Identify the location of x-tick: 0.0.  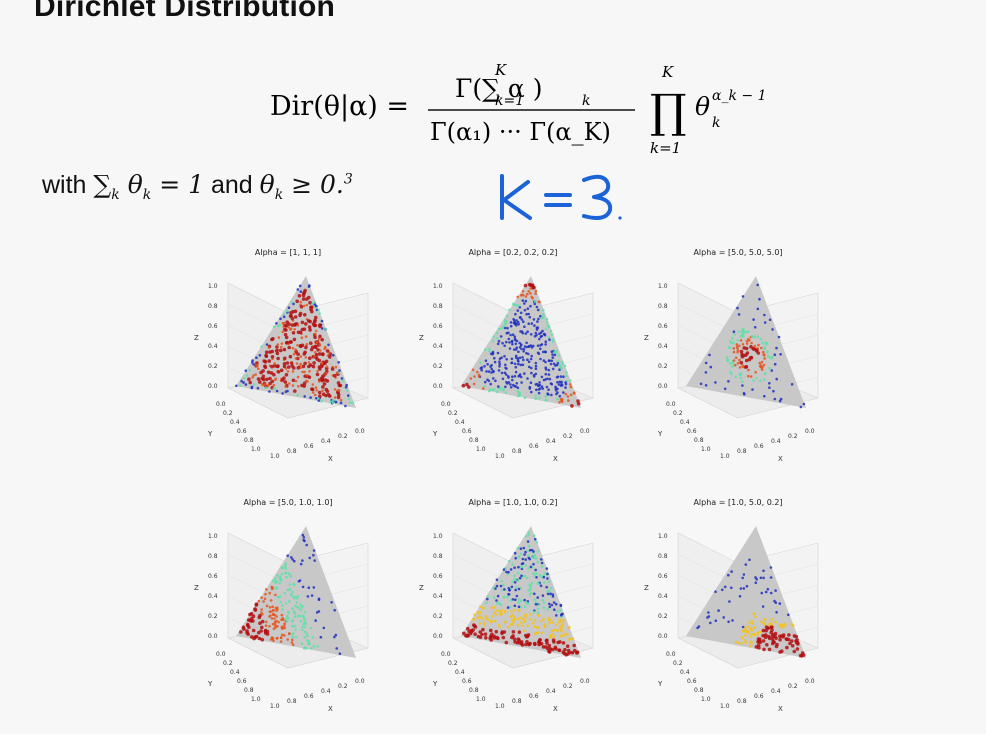
(360, 681).